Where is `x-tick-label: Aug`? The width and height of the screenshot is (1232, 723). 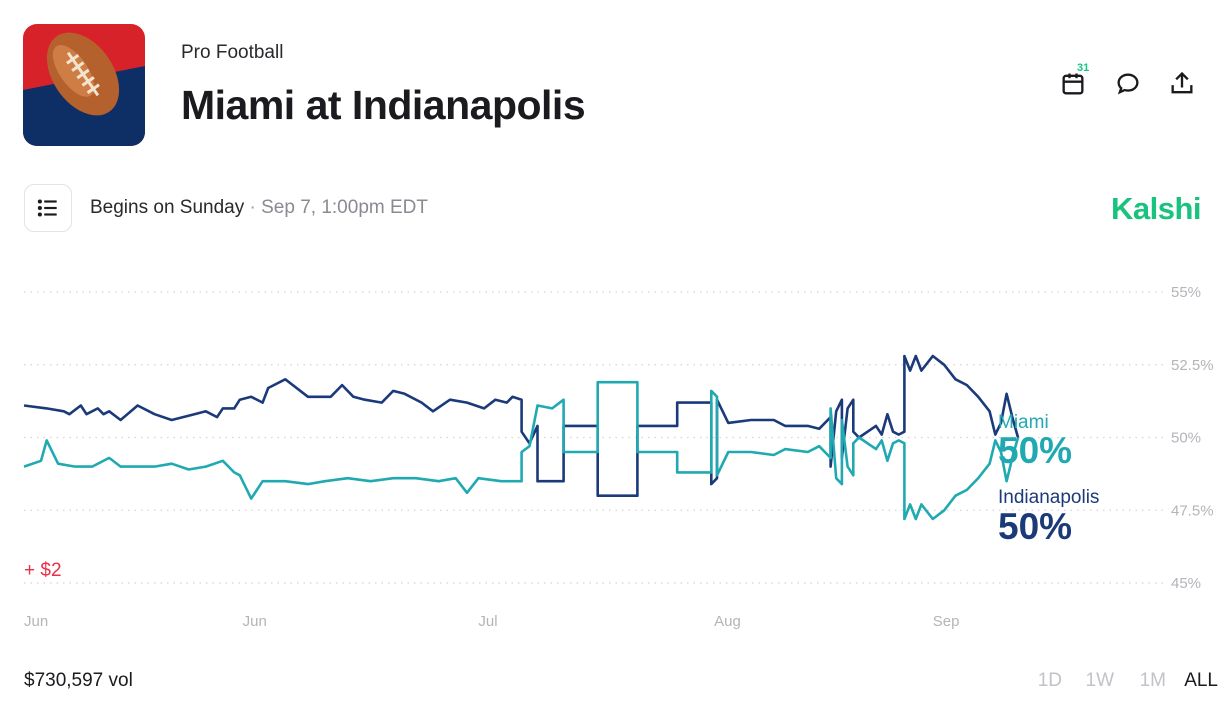 x-tick-label: Aug is located at coordinates (727, 621).